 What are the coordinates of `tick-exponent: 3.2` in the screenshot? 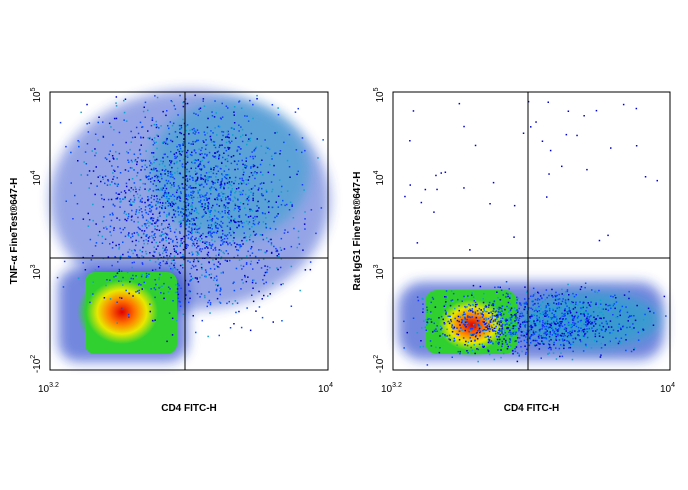 It's located at (397, 385).